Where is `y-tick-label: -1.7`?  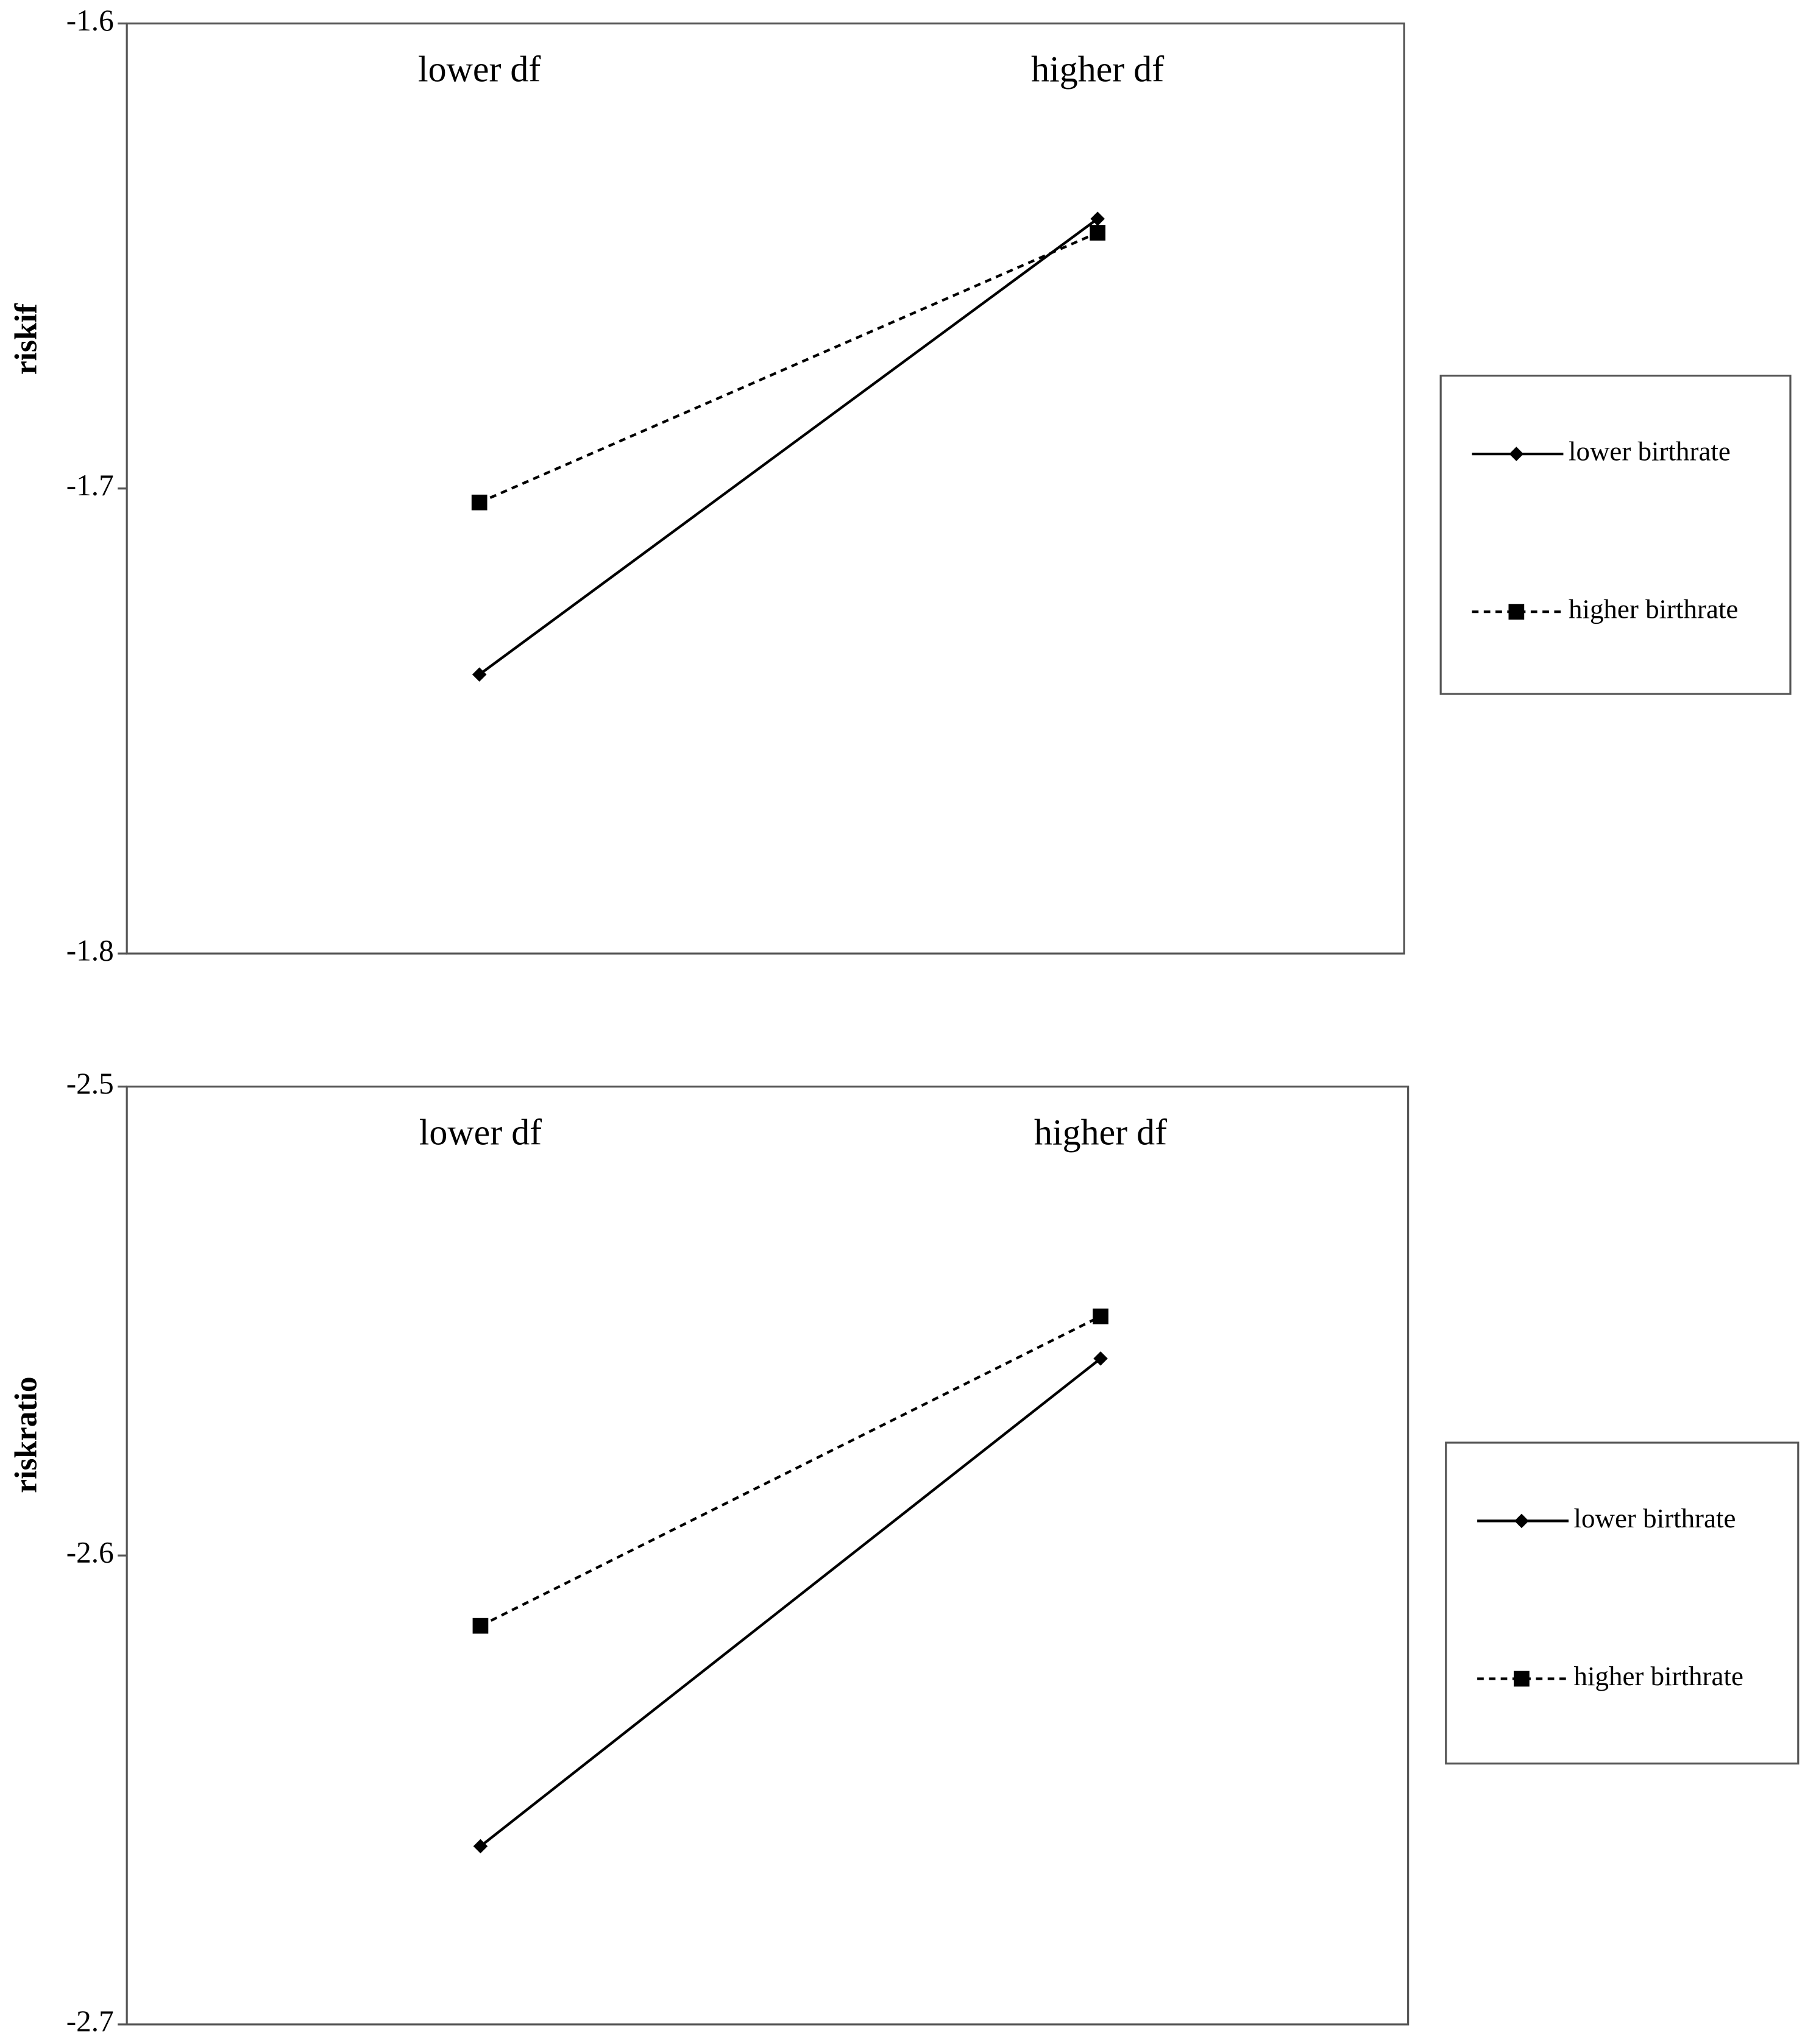
y-tick-label: -1.7 is located at coordinates (90, 485).